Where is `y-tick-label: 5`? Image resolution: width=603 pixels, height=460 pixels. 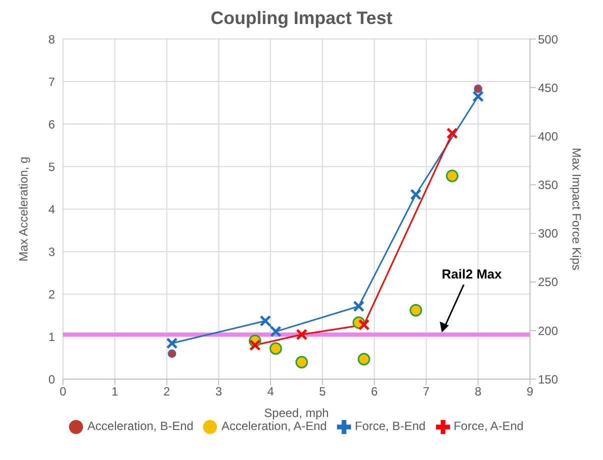 y-tick-label: 5 is located at coordinates (52, 167).